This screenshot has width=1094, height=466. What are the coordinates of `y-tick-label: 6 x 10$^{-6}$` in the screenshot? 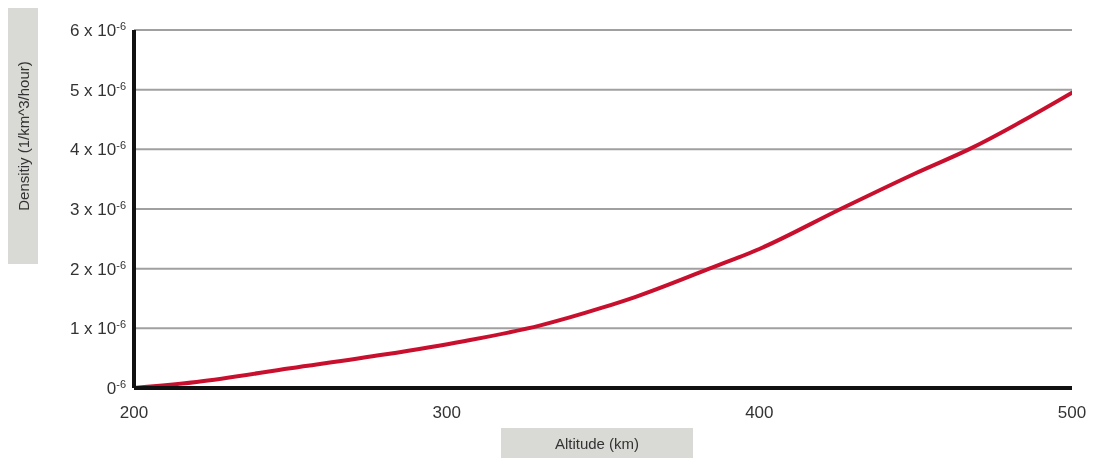 It's located at (97, 30).